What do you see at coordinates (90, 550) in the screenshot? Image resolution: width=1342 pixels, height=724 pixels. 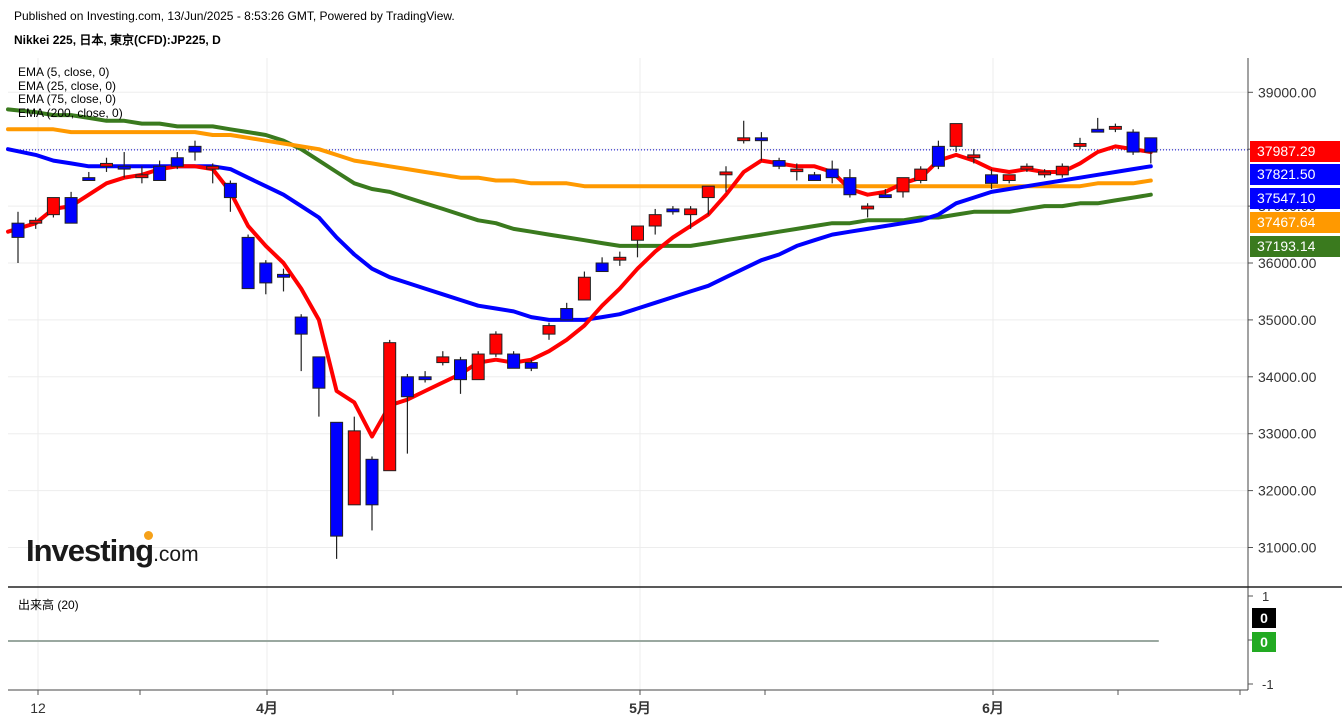 I see `logo-text: Investing` at bounding box center [90, 550].